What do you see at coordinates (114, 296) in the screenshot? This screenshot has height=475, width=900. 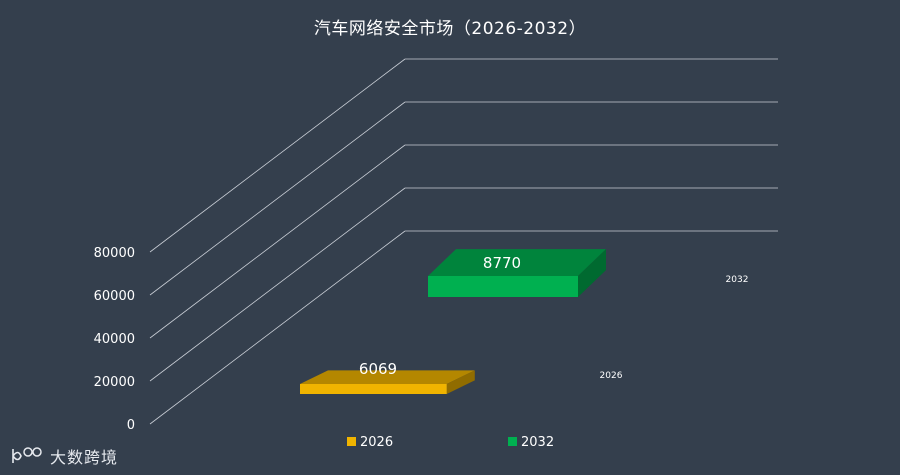 I see `y-tick-label: 60000` at bounding box center [114, 296].